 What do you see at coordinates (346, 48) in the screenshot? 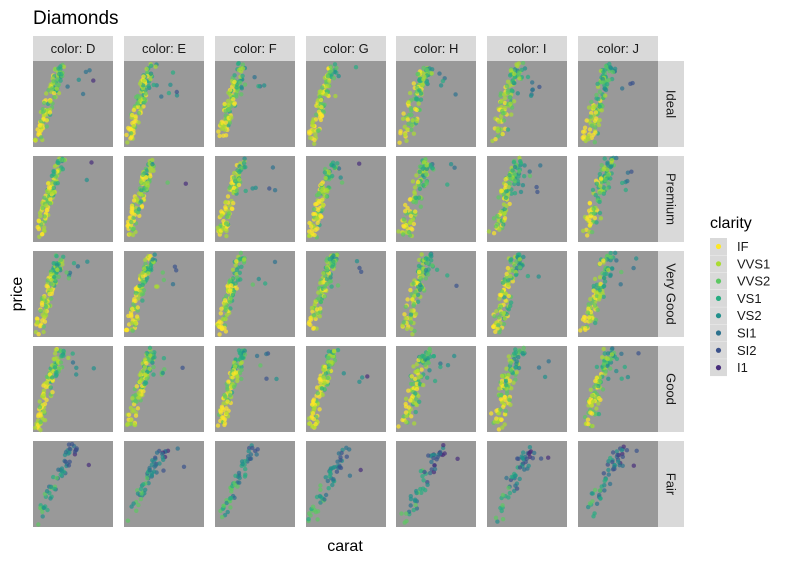
I see `column-strip-label: color: G` at bounding box center [346, 48].